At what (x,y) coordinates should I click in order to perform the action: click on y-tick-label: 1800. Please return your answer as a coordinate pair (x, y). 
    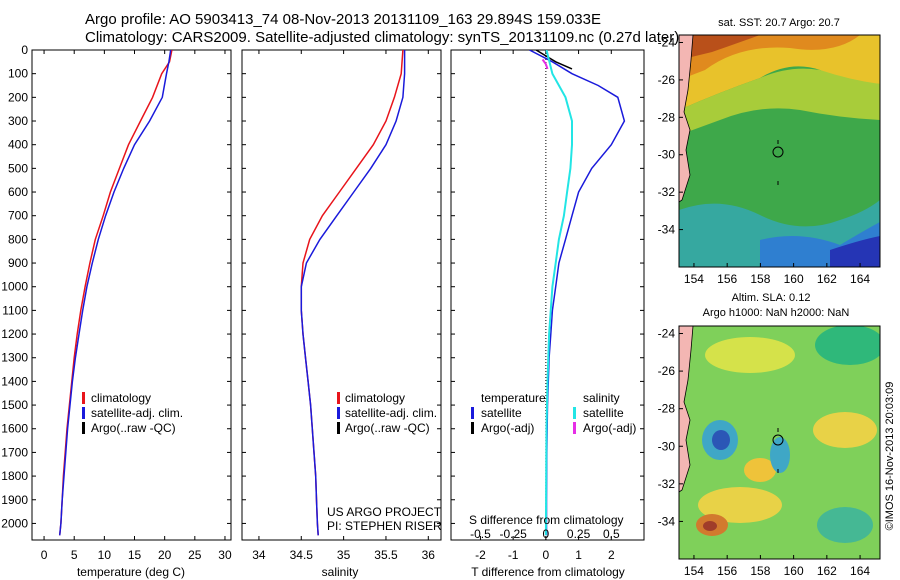
    Looking at the image, I should click on (14, 476).